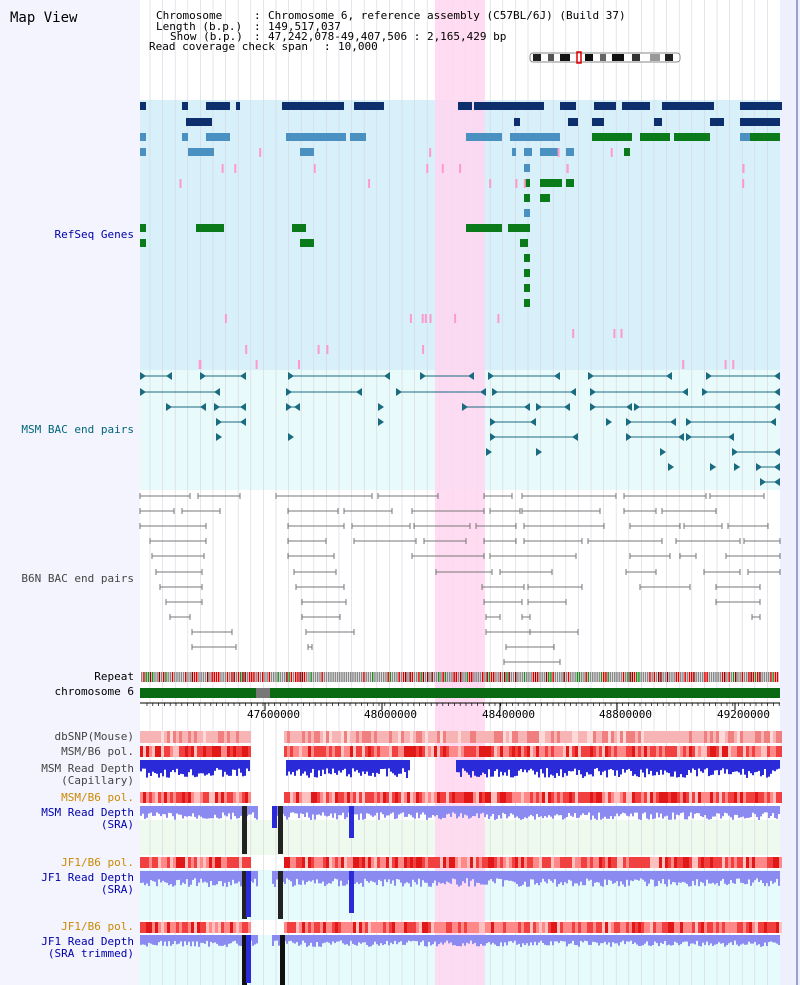  I want to click on track-label-refseq: RefSeq Genes, so click(94, 234).